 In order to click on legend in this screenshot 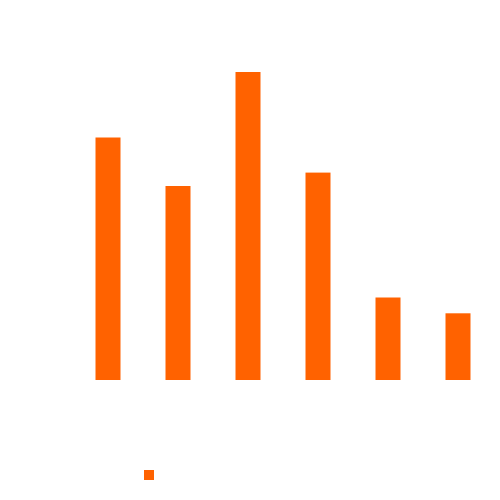, I will do `click(149, 475)`.